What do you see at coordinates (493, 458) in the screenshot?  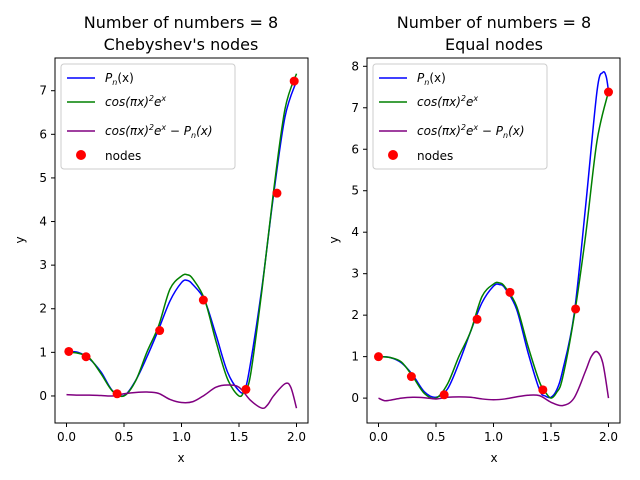 I see `right-xlabel: x` at bounding box center [493, 458].